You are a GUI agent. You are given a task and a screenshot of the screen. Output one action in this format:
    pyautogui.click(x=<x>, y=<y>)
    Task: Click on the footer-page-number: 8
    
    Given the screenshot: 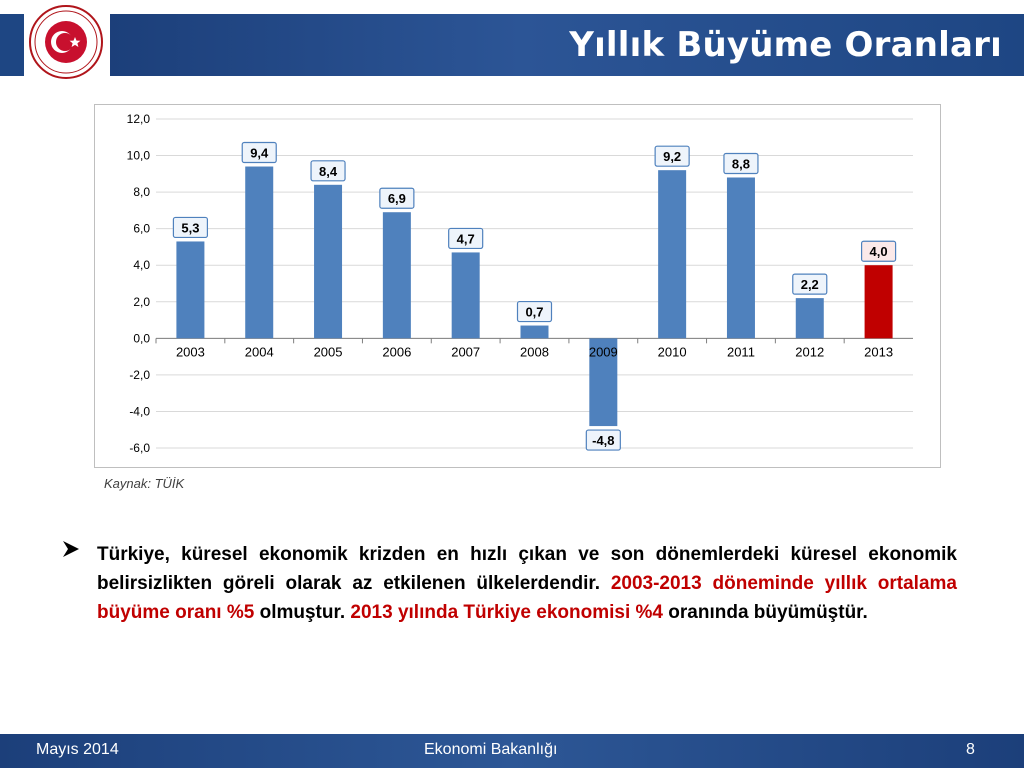 What is the action you would take?
    pyautogui.click(x=970, y=749)
    